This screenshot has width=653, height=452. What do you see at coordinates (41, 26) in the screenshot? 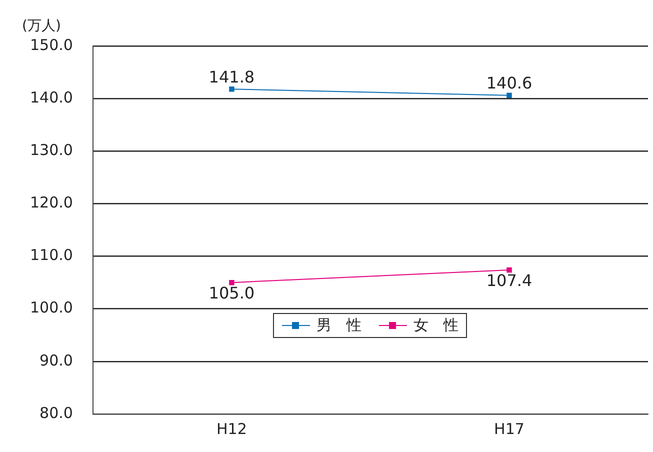
I see `y-axis-title: (万人)` at bounding box center [41, 26].